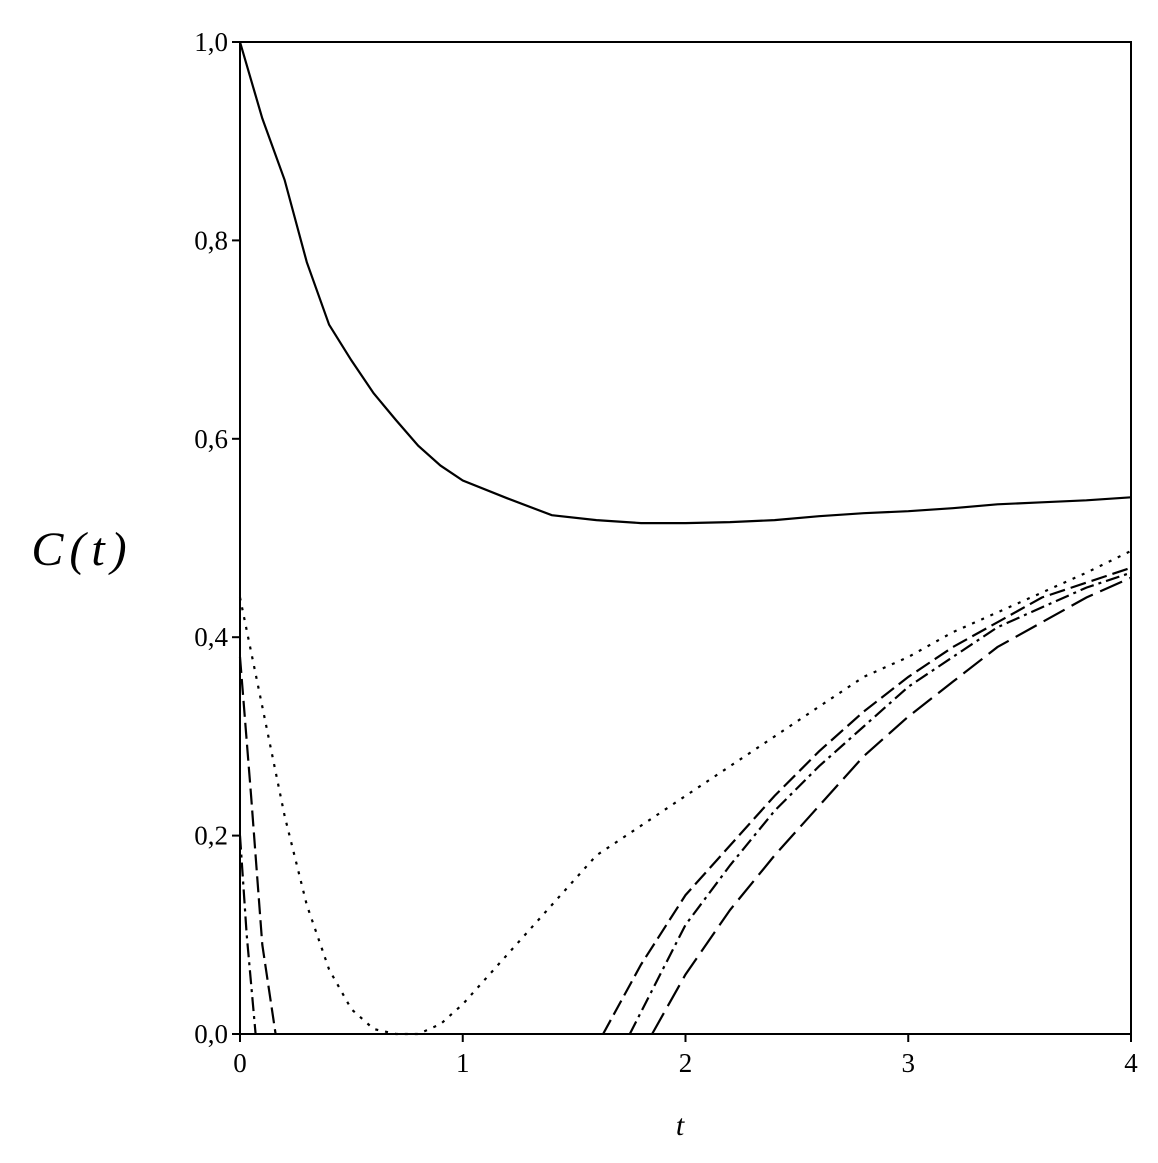 This screenshot has height=1163, width=1158. What do you see at coordinates (211, 42) in the screenshot?
I see `y-tick-label: 1,0` at bounding box center [211, 42].